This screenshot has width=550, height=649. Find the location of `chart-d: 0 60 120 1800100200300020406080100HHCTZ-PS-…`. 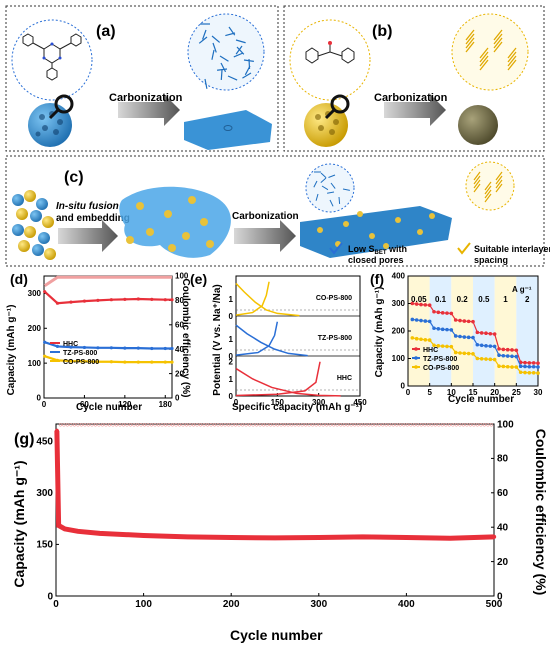

chart-d: 0 60 120 1800100200300020406080100HHCTZ-PS-… is located at coordinates (108, 340).